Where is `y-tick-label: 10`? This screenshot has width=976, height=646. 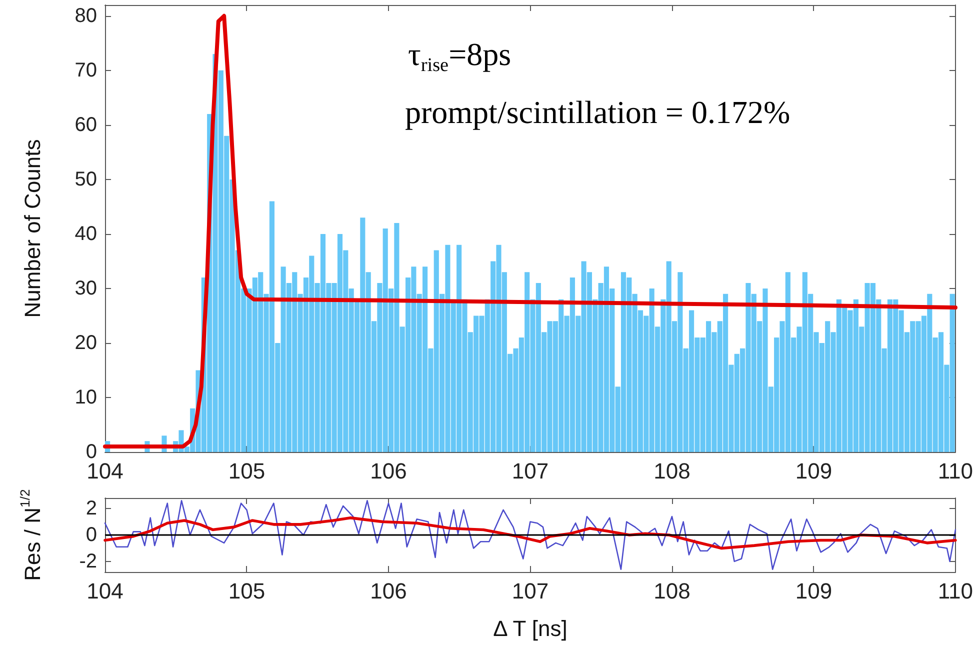
y-tick-label: 10 is located at coordinates (85, 397).